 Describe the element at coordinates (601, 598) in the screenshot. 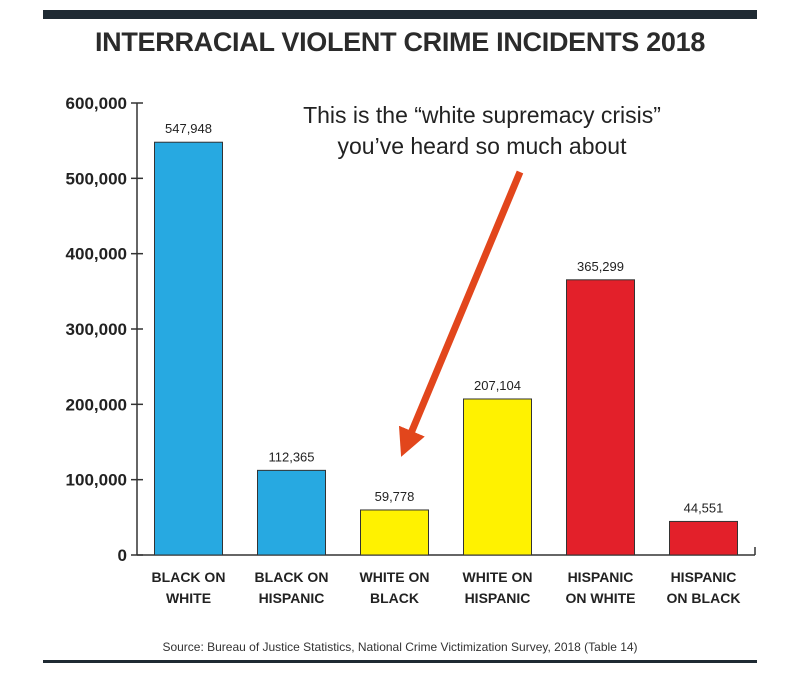

I see `category-label: ON WHITE` at that location.